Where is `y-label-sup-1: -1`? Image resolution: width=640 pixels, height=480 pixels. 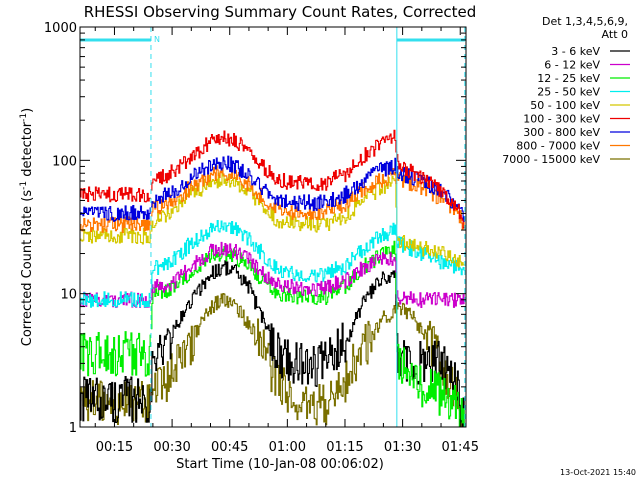
y-label-sup-1: -1 is located at coordinates (24, 185).